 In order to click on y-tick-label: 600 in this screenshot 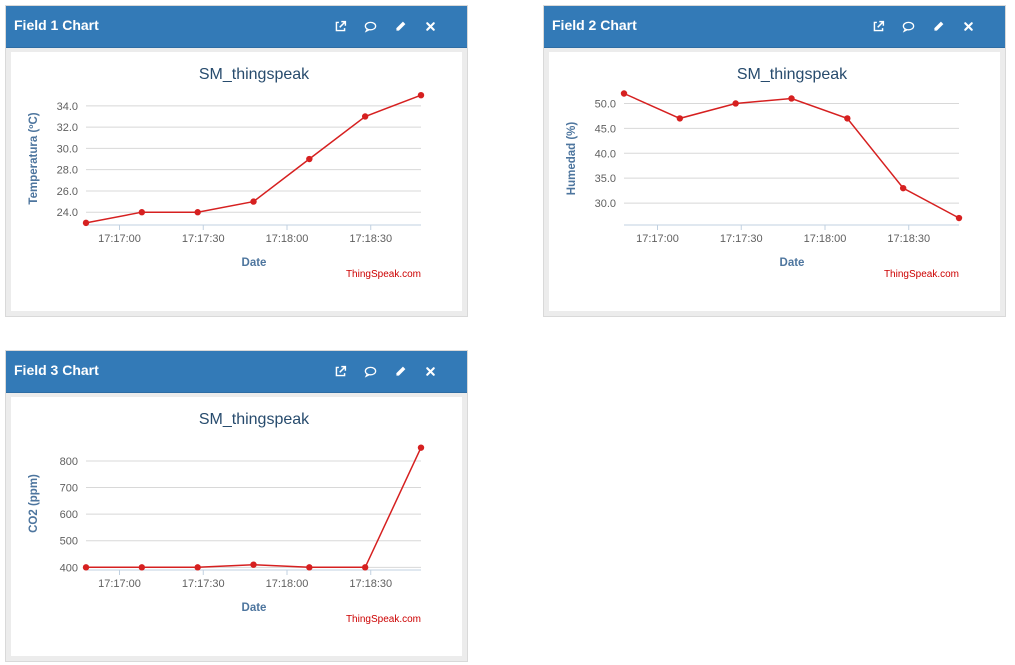, I will do `click(69, 515)`.